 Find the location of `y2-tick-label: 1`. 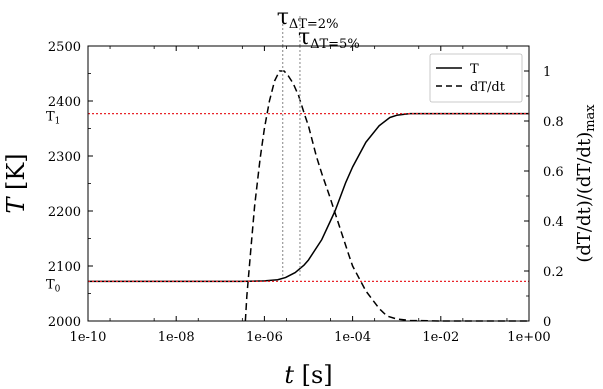

y2-tick-label: 1 is located at coordinates (547, 72).